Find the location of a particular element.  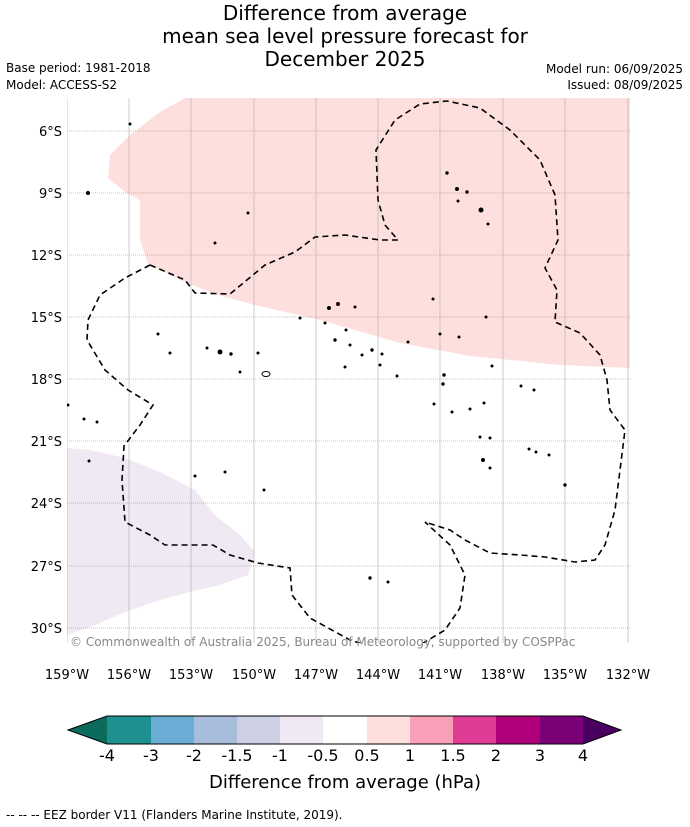

colorbar-tick: 1.5 is located at coordinates (452, 755).